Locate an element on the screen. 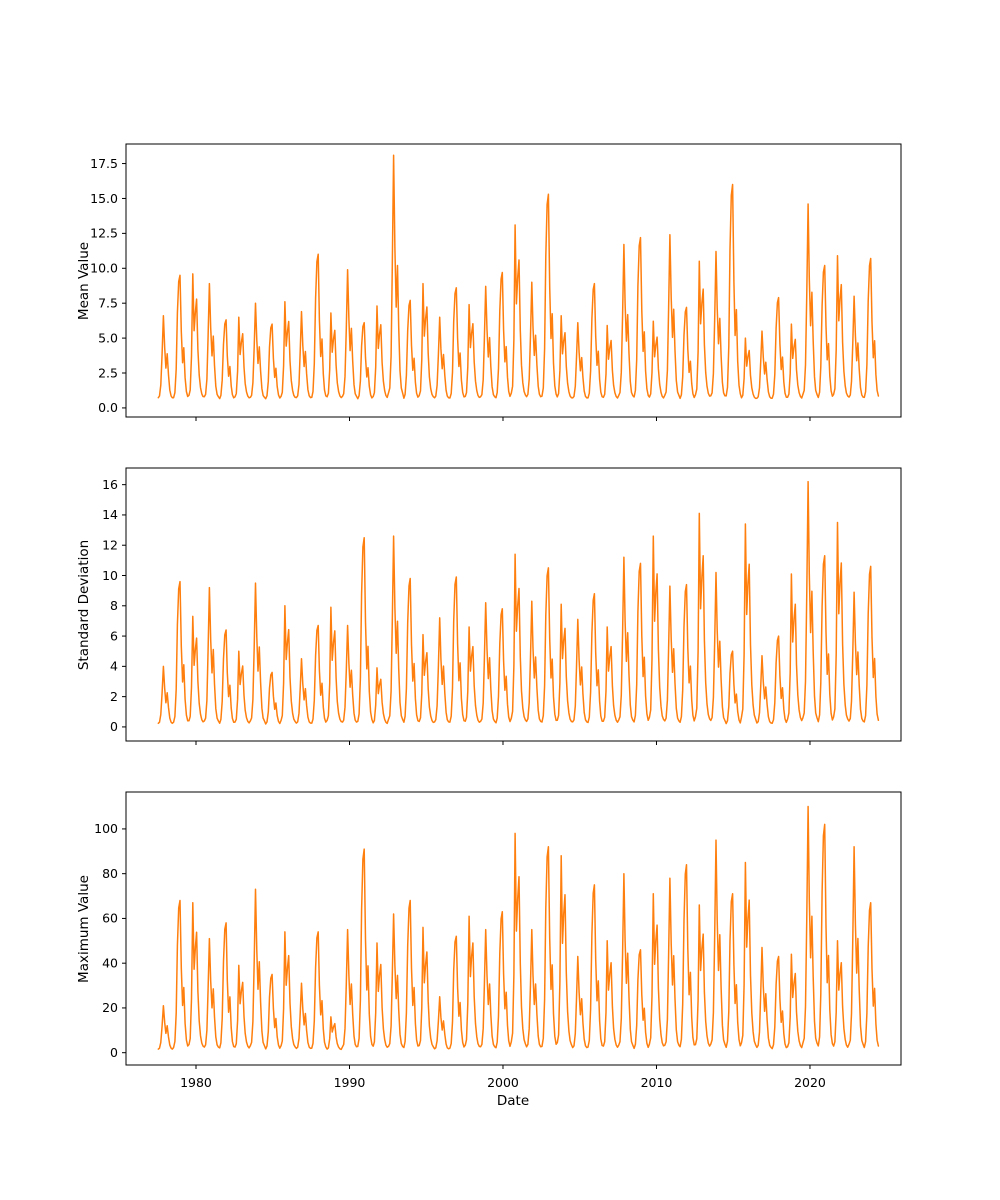 The height and width of the screenshot is (1200, 1000). y-tick-label: 4 is located at coordinates (114, 666).